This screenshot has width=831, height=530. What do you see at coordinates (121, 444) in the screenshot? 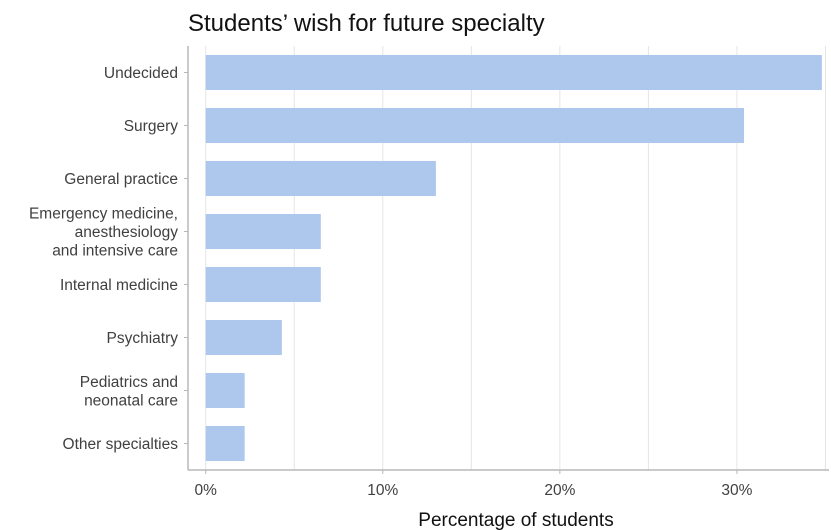
I see `category-label: Other specialties` at bounding box center [121, 444].